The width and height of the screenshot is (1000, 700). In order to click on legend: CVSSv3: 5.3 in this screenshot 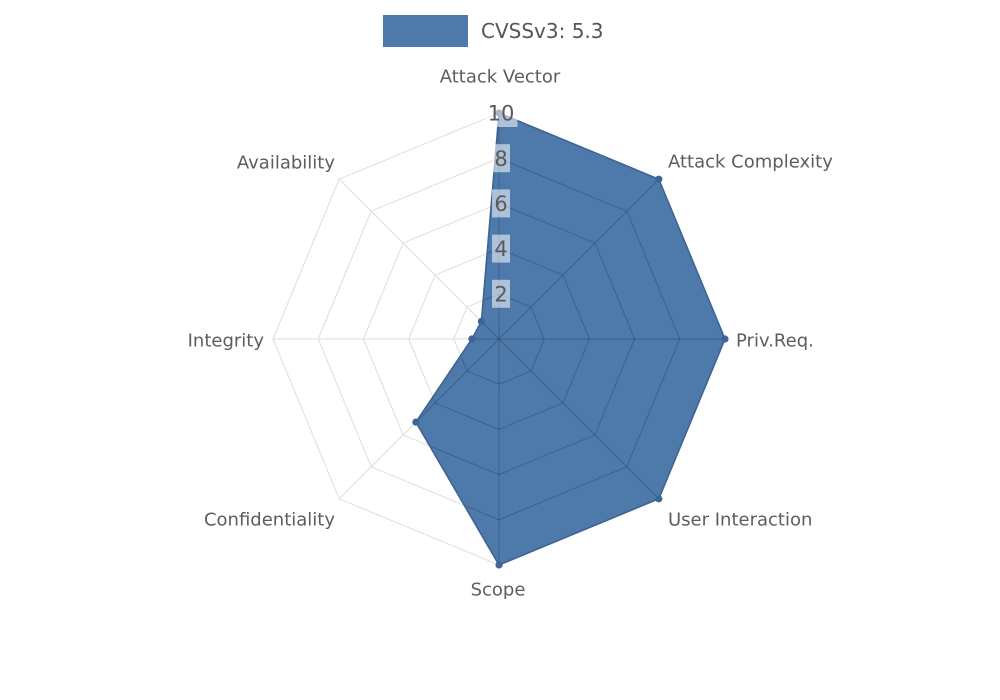, I will do `click(493, 31)`.